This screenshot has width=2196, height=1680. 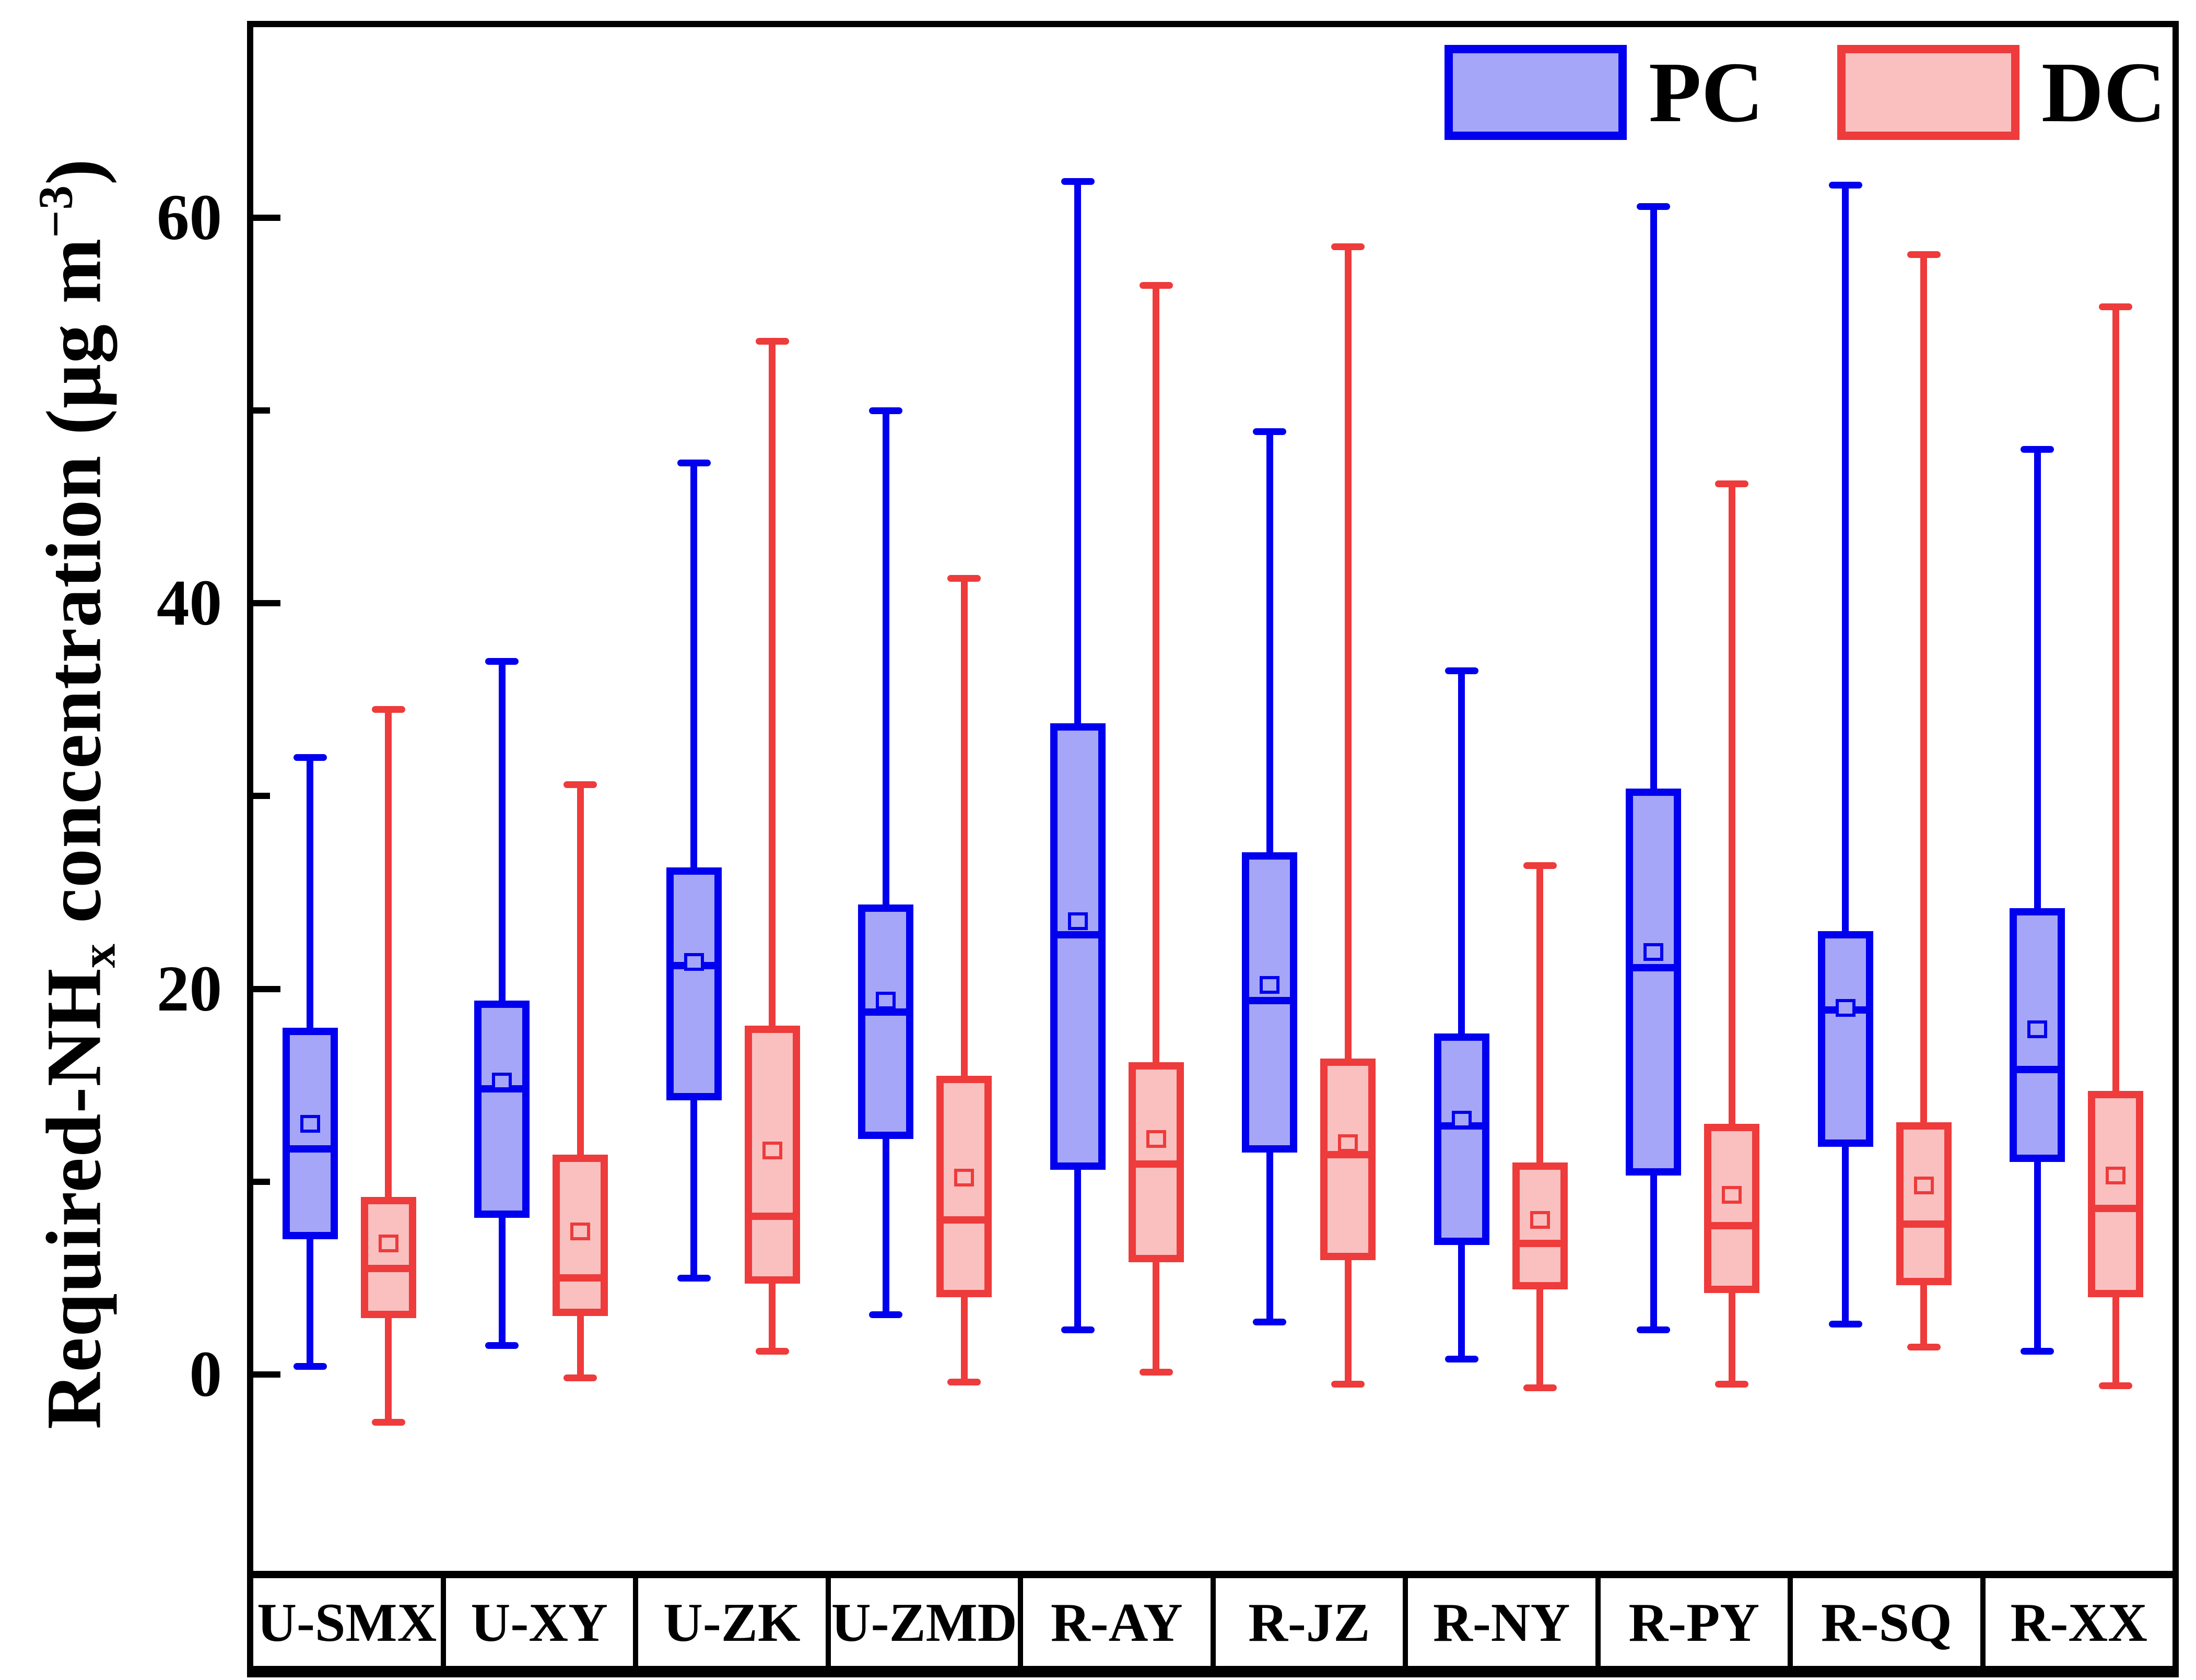 What do you see at coordinates (580, 1278) in the screenshot?
I see `dc-median-U-XY` at bounding box center [580, 1278].